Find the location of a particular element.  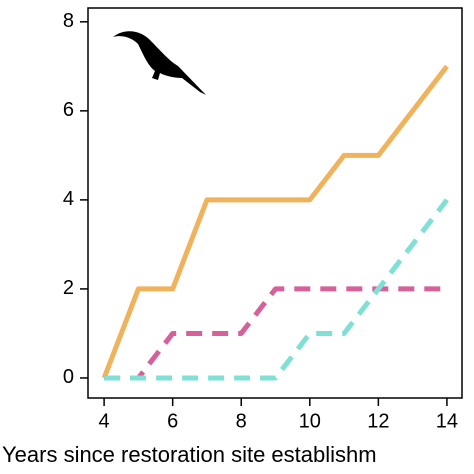

x-axis-label: Years since restoration site establishm is located at coordinates (189, 454).